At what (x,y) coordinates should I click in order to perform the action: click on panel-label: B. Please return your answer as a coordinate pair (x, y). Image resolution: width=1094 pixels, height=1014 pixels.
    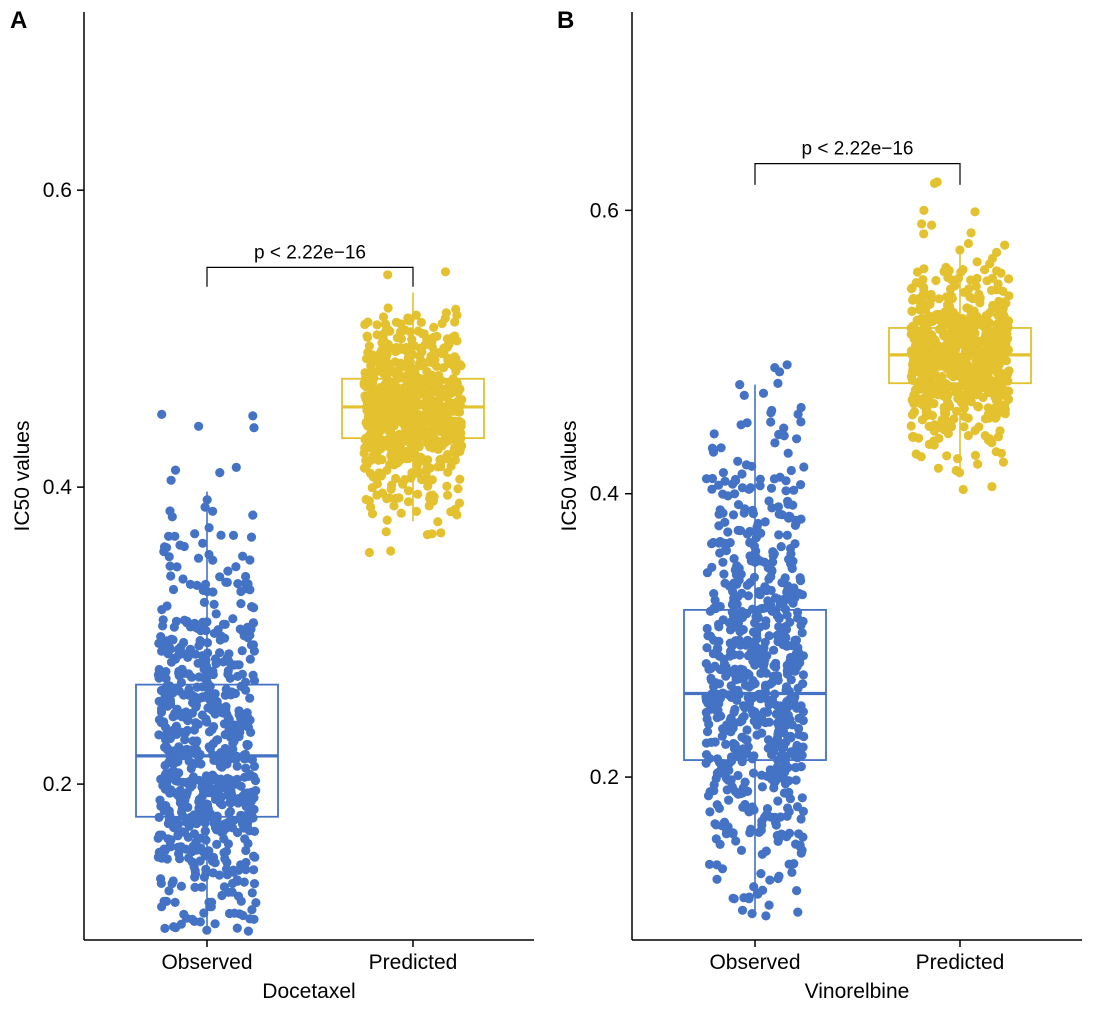
    Looking at the image, I should click on (565, 20).